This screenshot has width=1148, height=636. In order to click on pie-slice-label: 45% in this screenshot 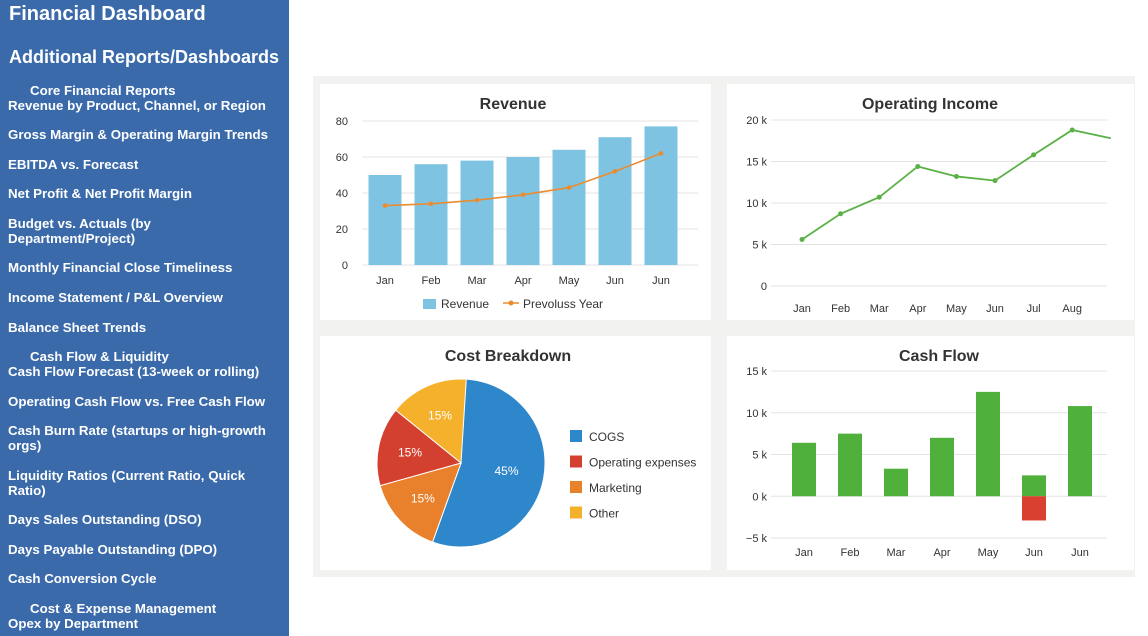, I will do `click(506, 471)`.